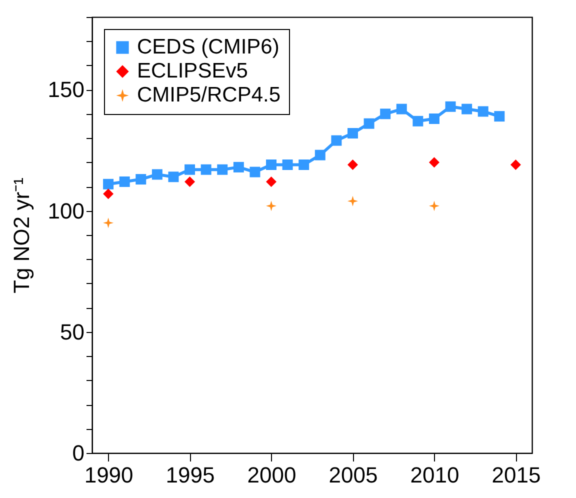 The height and width of the screenshot is (498, 576). Describe the element at coordinates (353, 475) in the screenshot. I see `x-tick-label: 2005` at that location.